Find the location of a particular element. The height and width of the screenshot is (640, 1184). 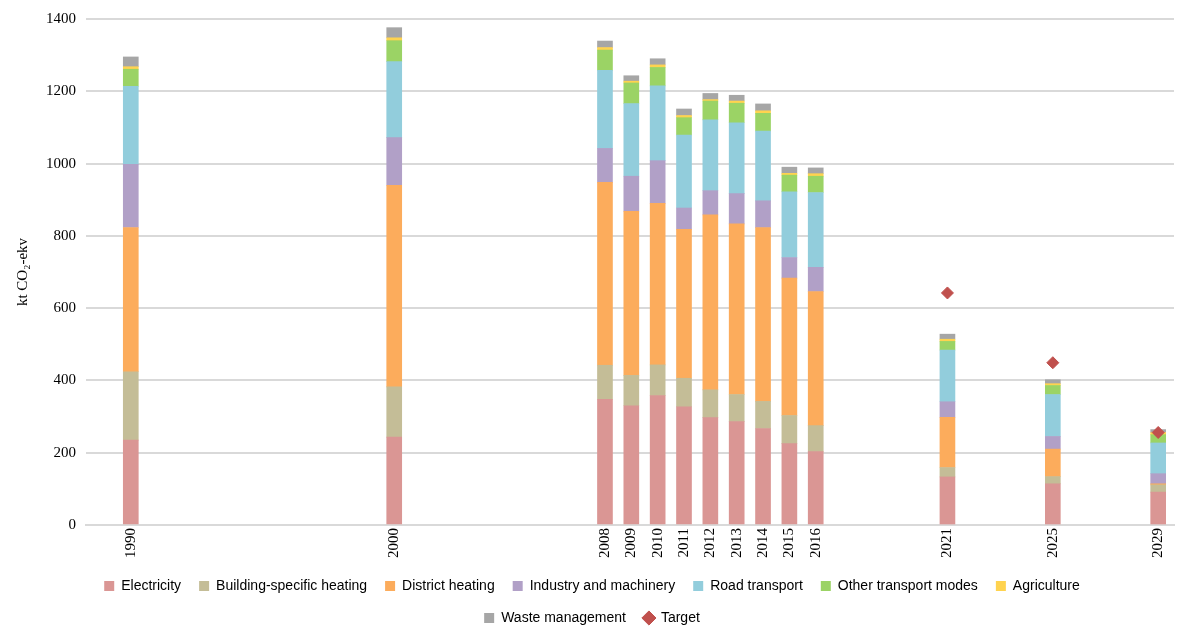

y-tick-label: 600 is located at coordinates (64, 307).